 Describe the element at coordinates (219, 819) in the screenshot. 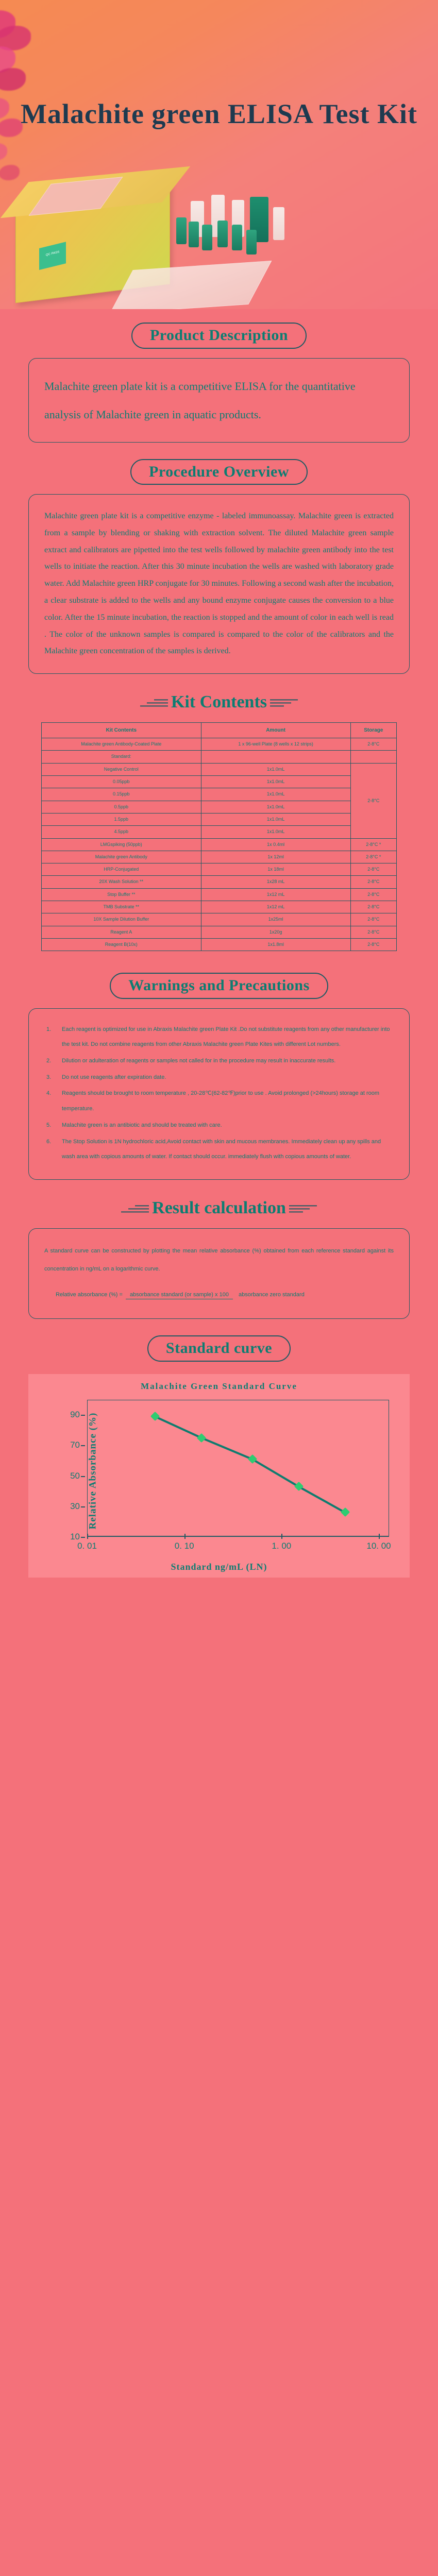

I see `table-row: 1.5ppb 1x1.0mL` at that location.